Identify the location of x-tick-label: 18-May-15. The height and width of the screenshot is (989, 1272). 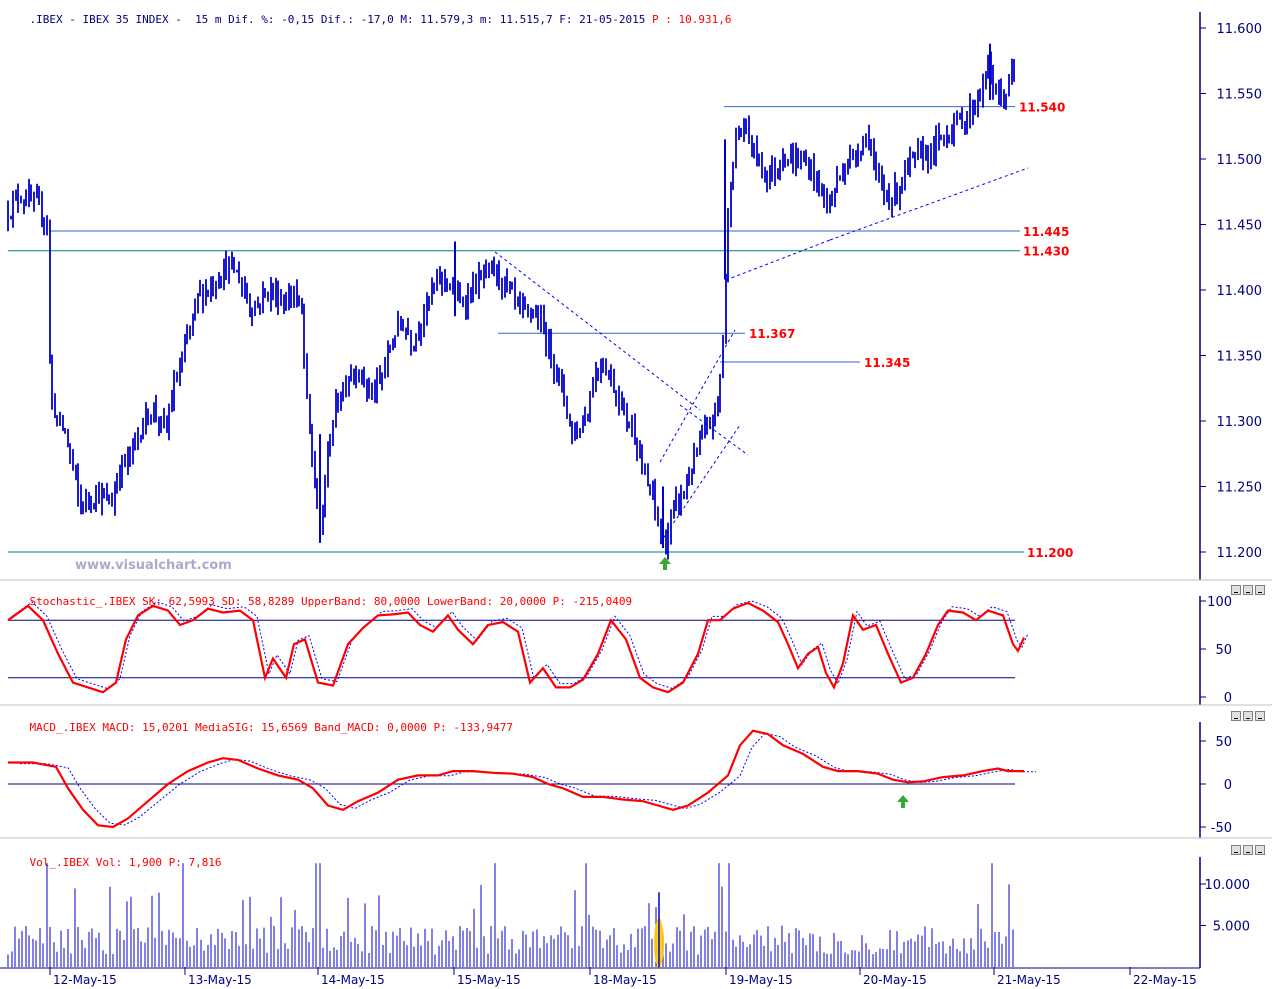
(625, 980).